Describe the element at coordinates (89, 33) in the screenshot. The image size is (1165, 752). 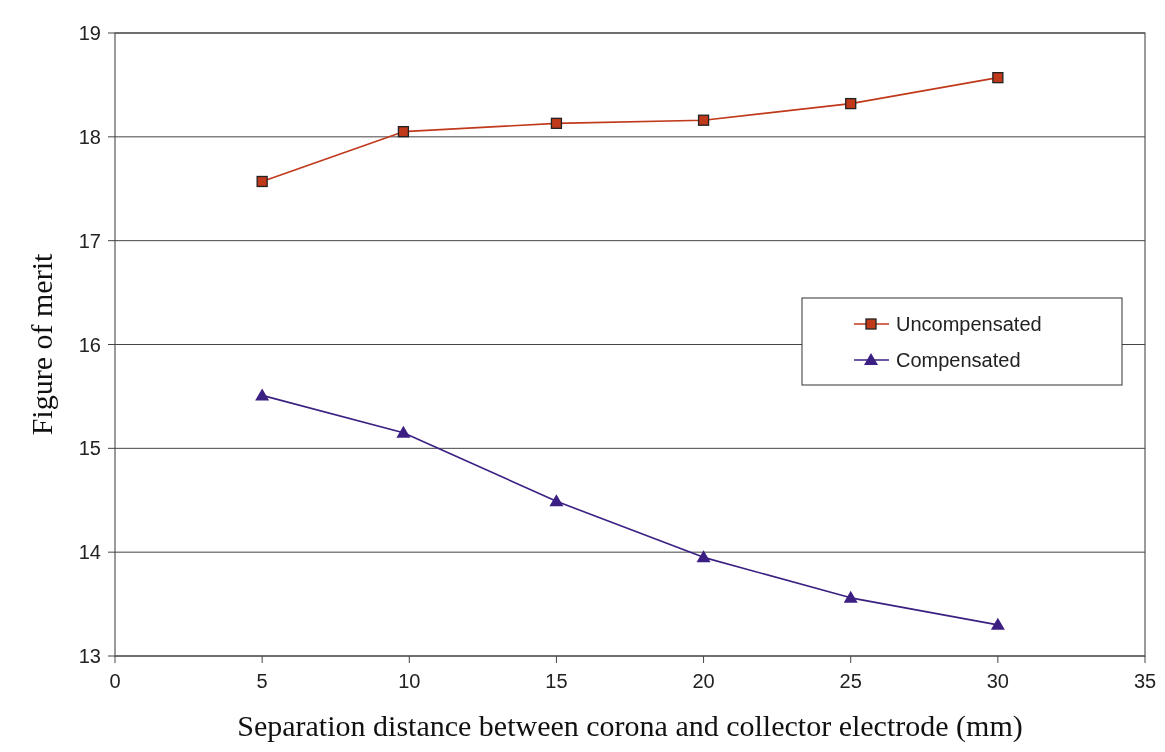
I see `y-tick-label: 19` at that location.